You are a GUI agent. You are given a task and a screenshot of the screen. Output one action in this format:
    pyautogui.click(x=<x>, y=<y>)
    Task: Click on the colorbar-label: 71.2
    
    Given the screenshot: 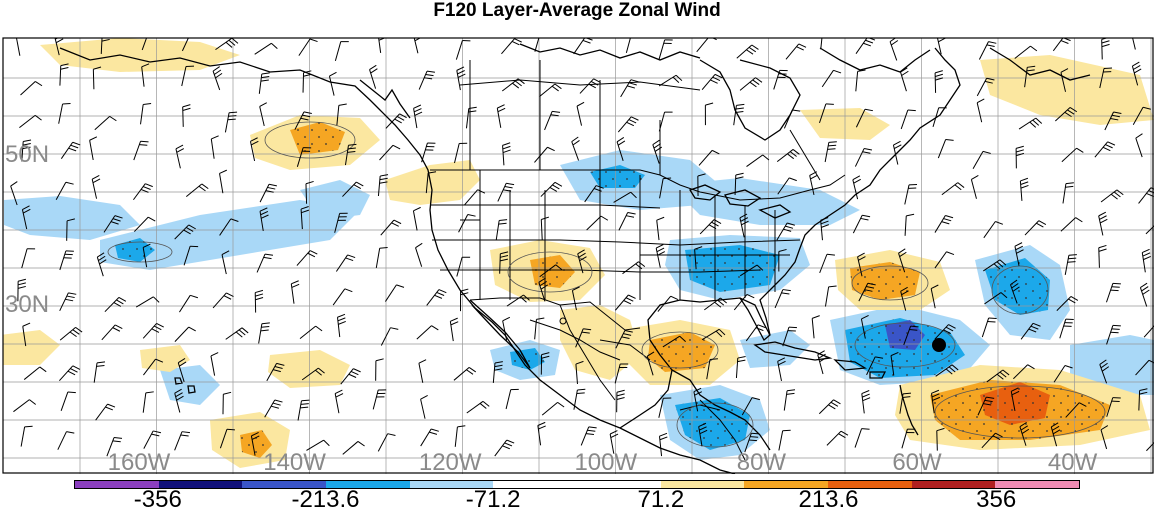 What is the action you would take?
    pyautogui.click(x=660, y=500)
    